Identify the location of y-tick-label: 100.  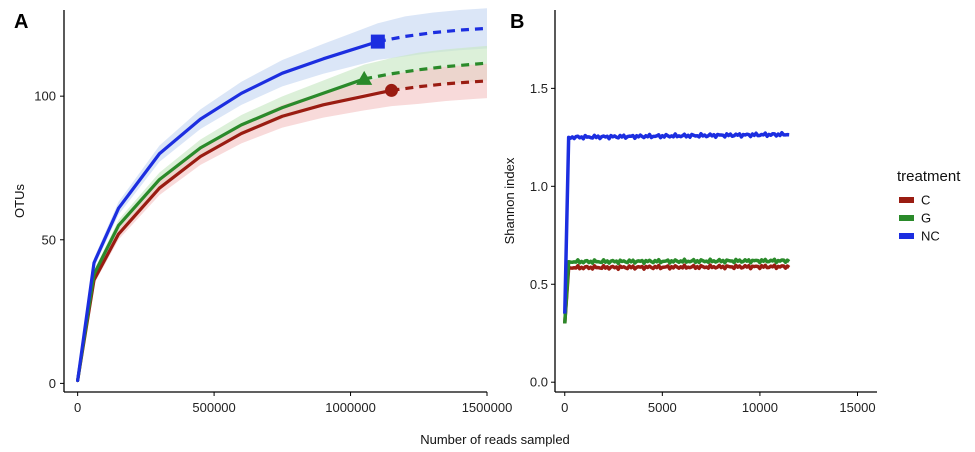
(45, 96).